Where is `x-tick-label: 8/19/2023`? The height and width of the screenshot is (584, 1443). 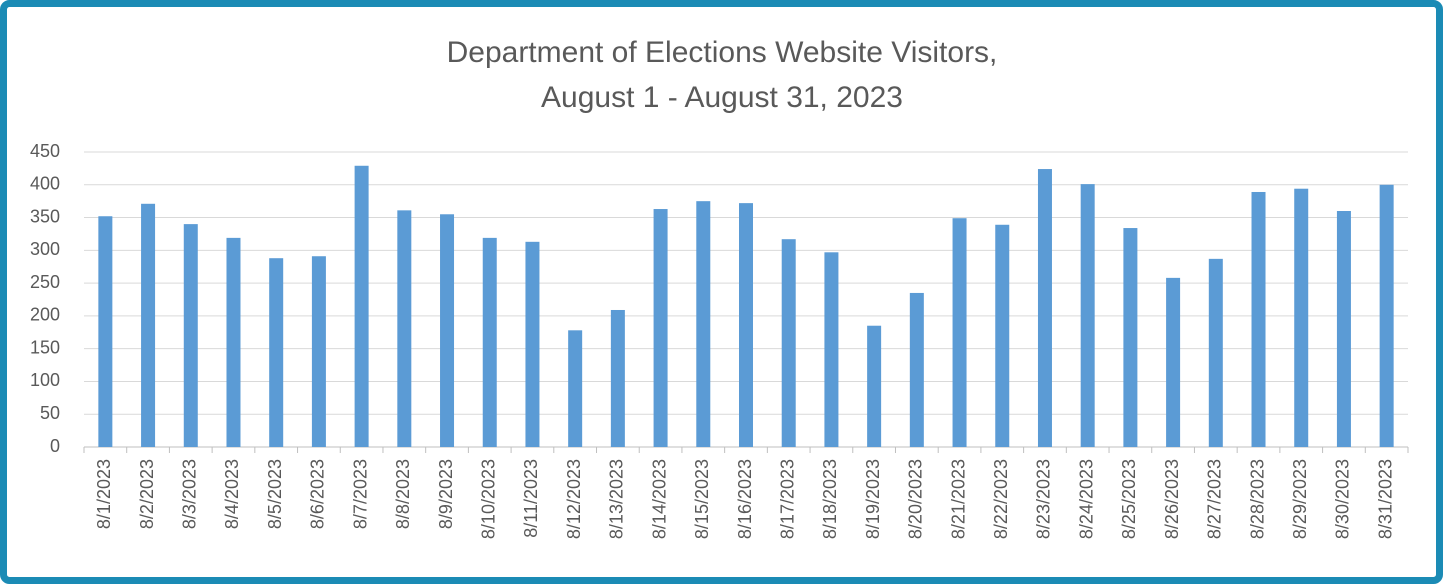
x-tick-label: 8/19/2023 is located at coordinates (873, 499).